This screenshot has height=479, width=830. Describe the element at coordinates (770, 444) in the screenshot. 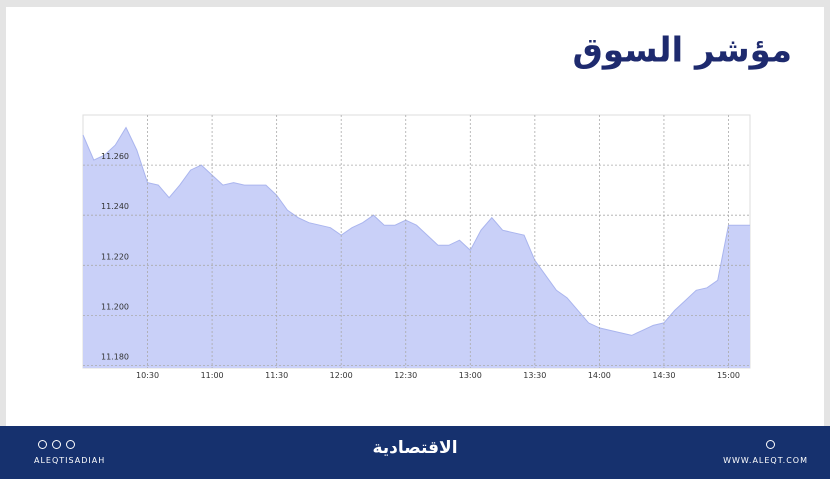

I see `web-icon` at that location.